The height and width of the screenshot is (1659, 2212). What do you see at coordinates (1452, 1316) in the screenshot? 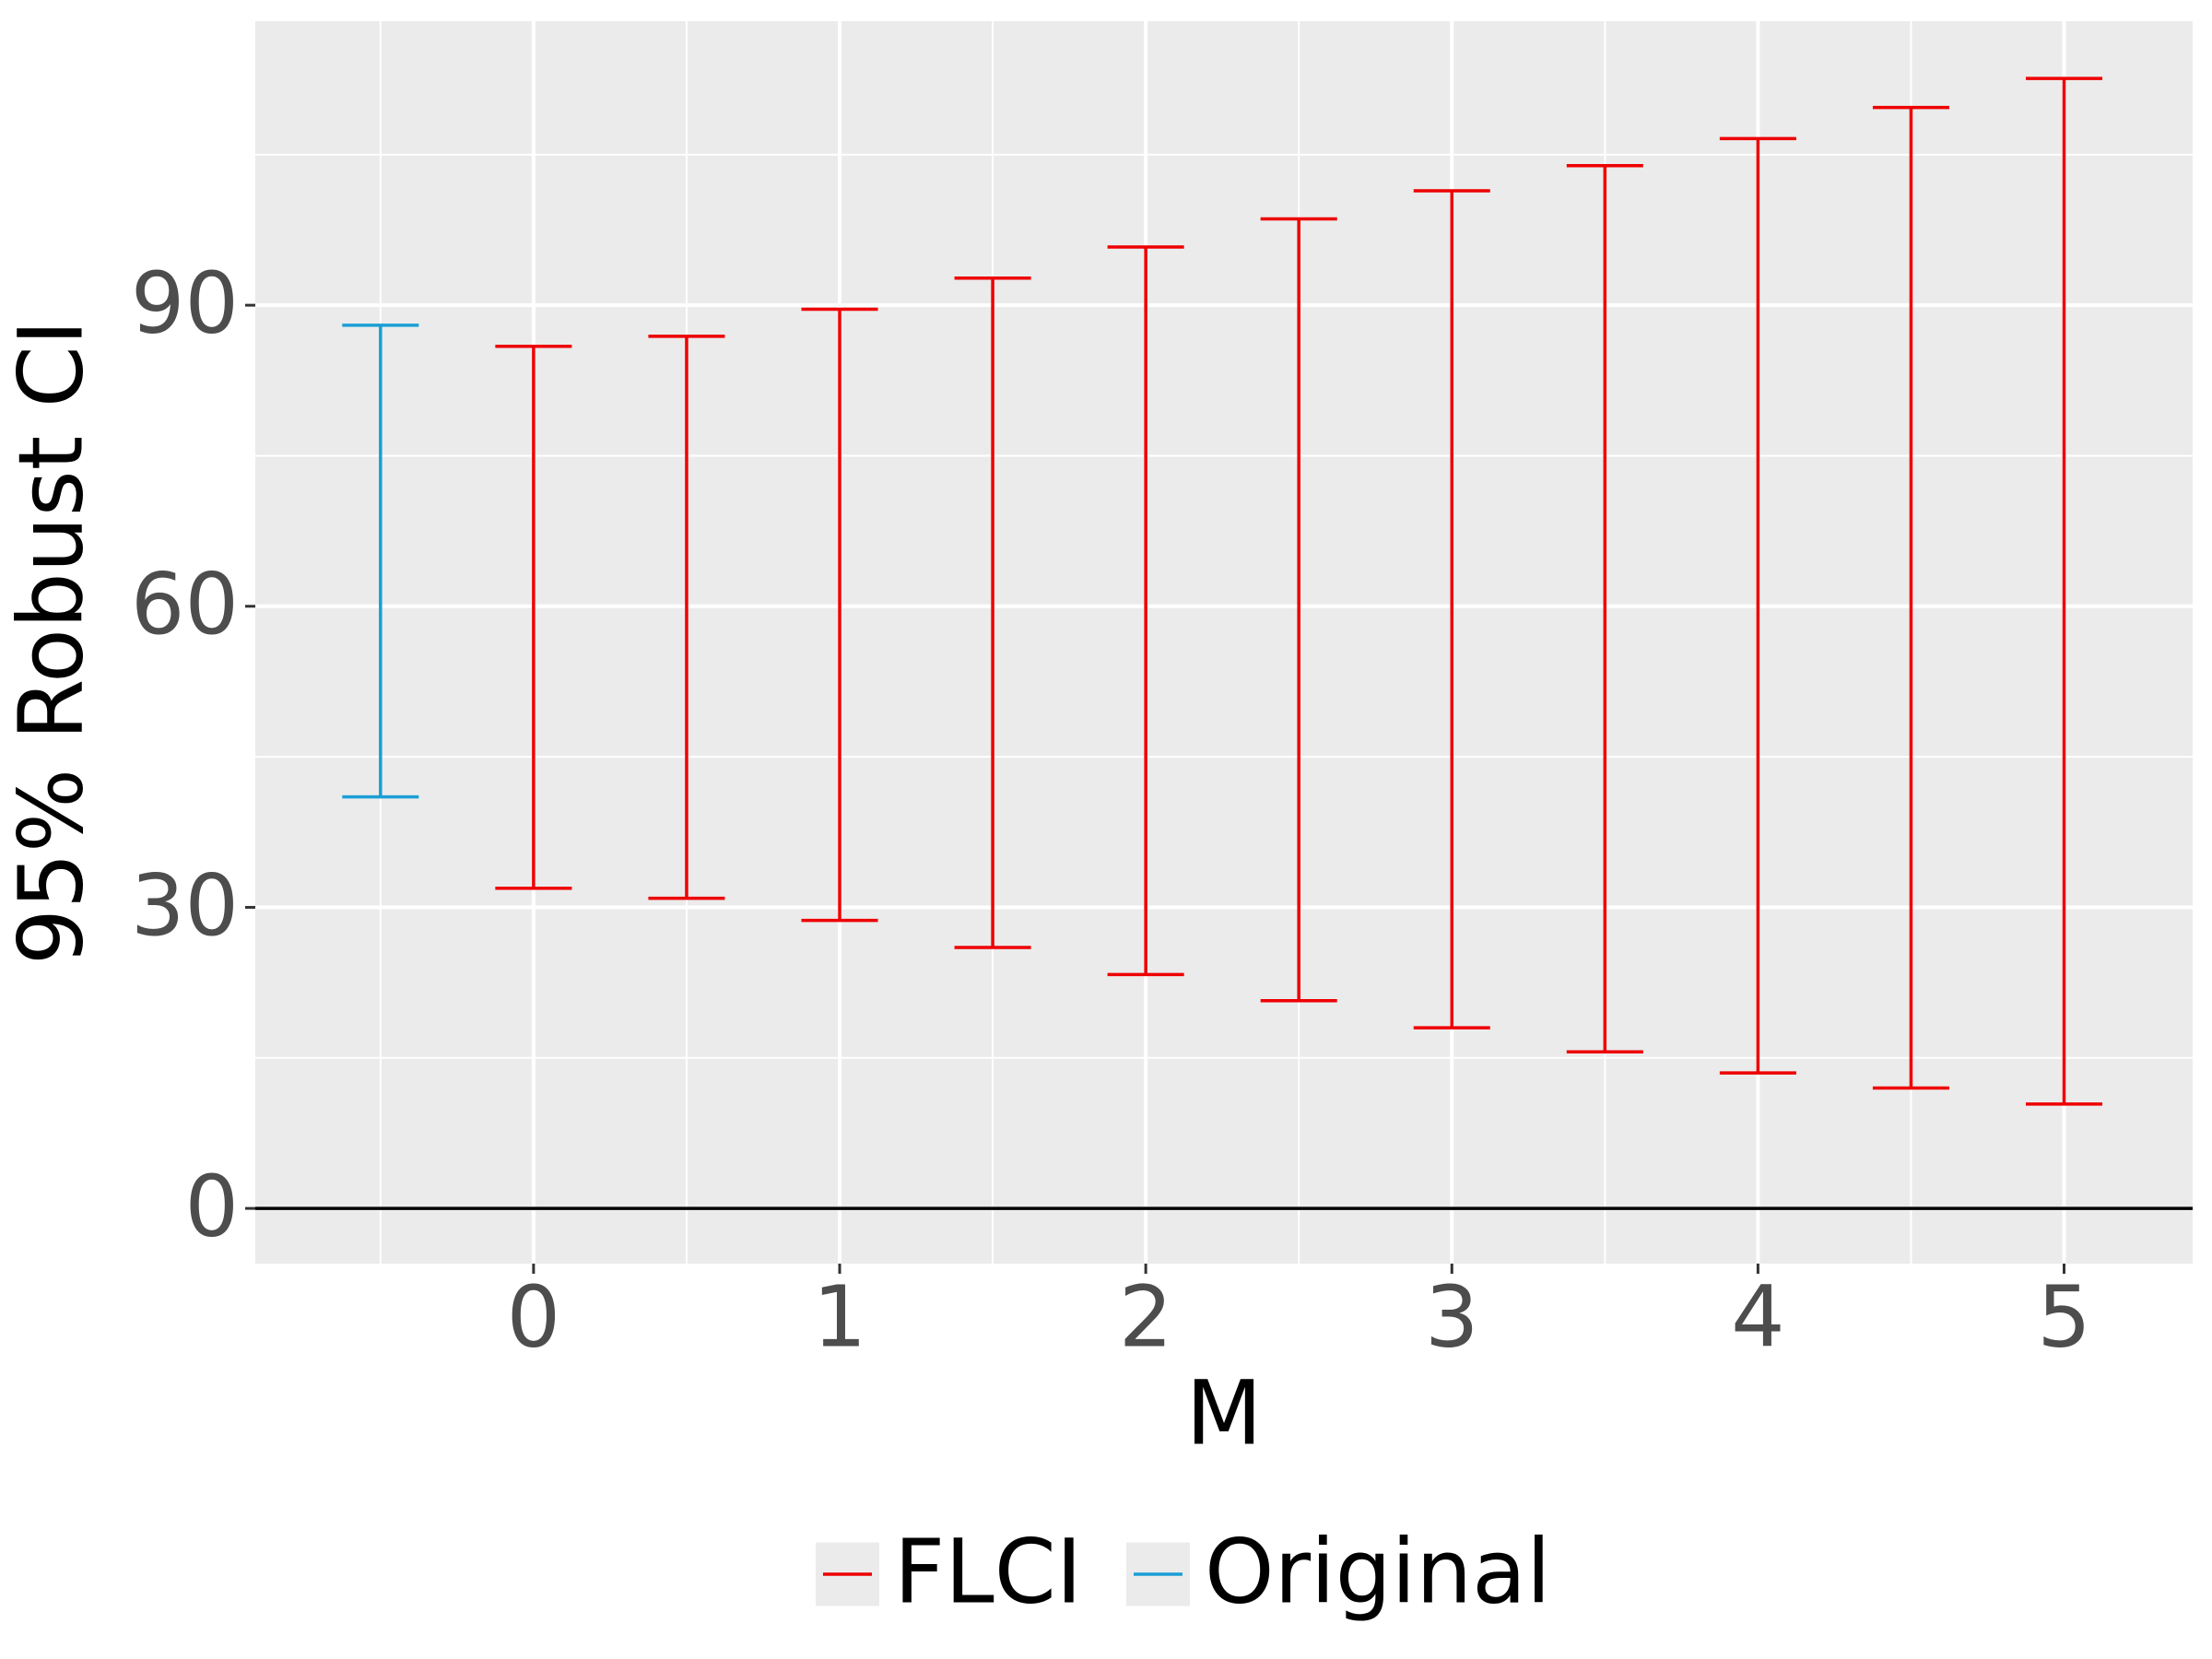
I see `x-tick-label: 3` at bounding box center [1452, 1316].